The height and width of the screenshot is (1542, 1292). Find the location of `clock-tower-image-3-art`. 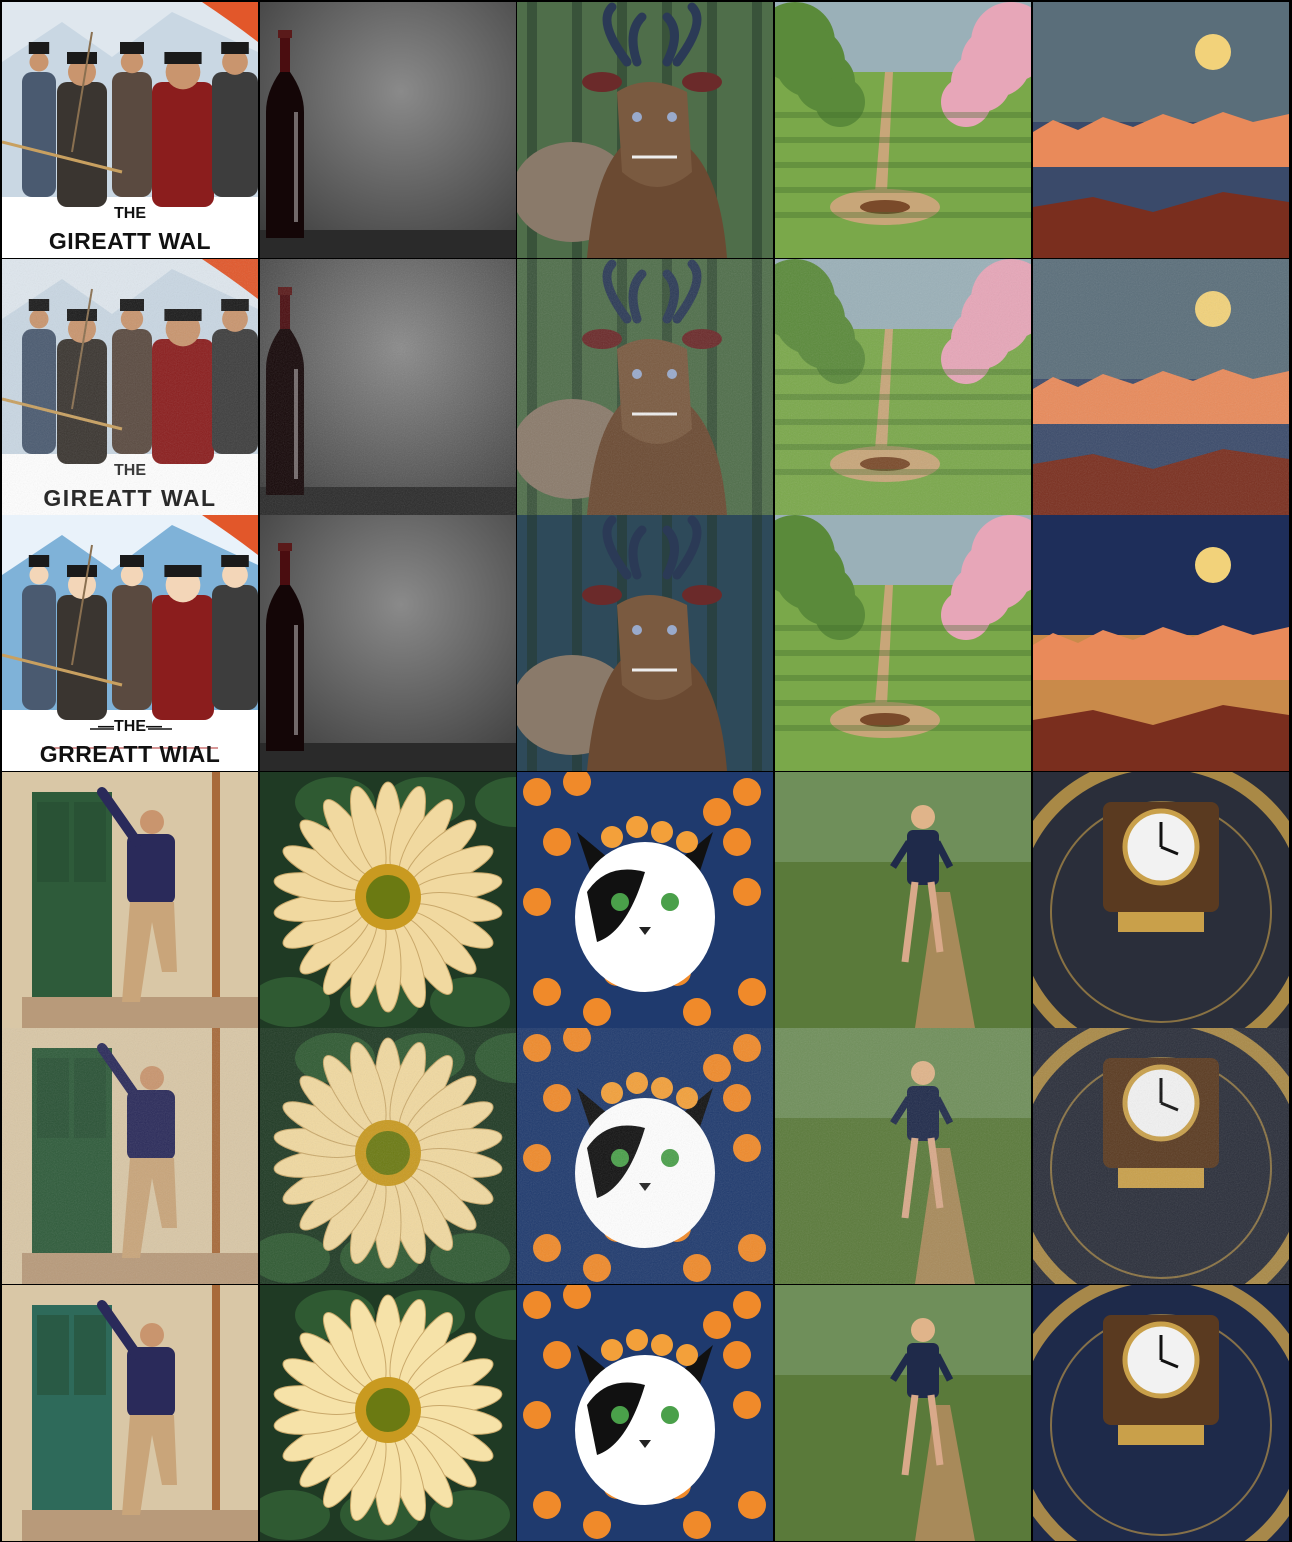

clock-tower-image-3-art is located at coordinates (1161, 1413).